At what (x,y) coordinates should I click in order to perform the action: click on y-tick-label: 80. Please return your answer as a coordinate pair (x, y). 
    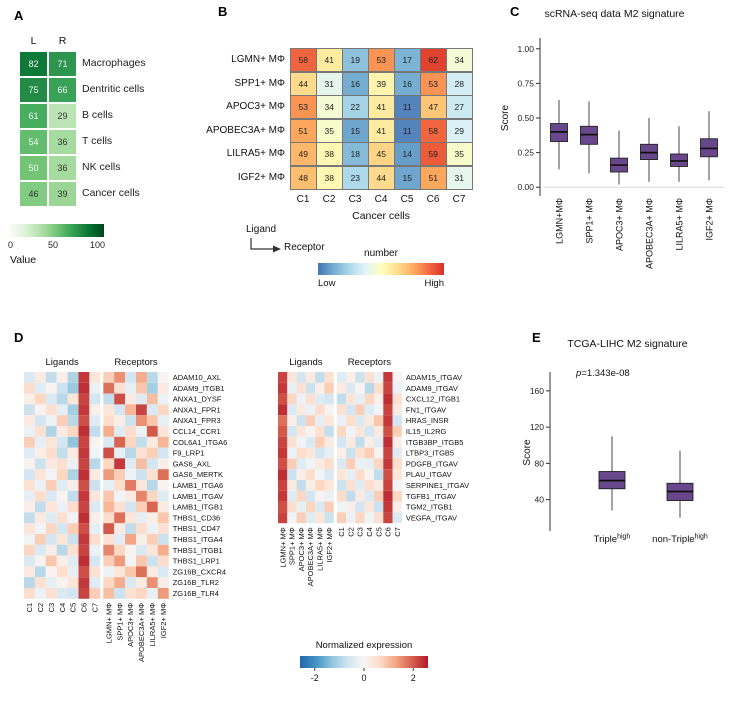
    Looking at the image, I should click on (540, 463).